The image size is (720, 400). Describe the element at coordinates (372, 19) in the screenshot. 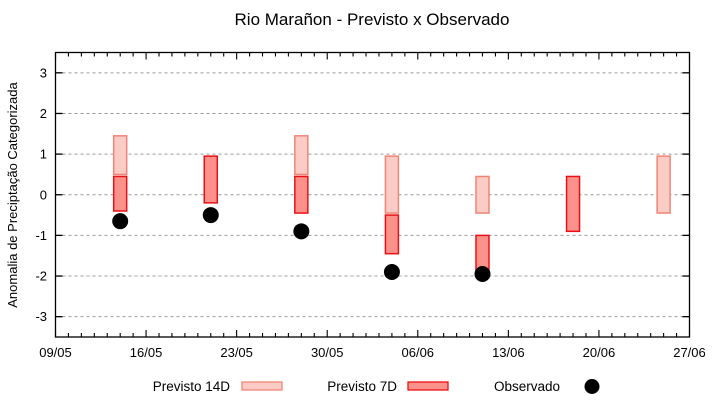

I see `chart-title: Rio Marañon - Previsto x Observado` at that location.